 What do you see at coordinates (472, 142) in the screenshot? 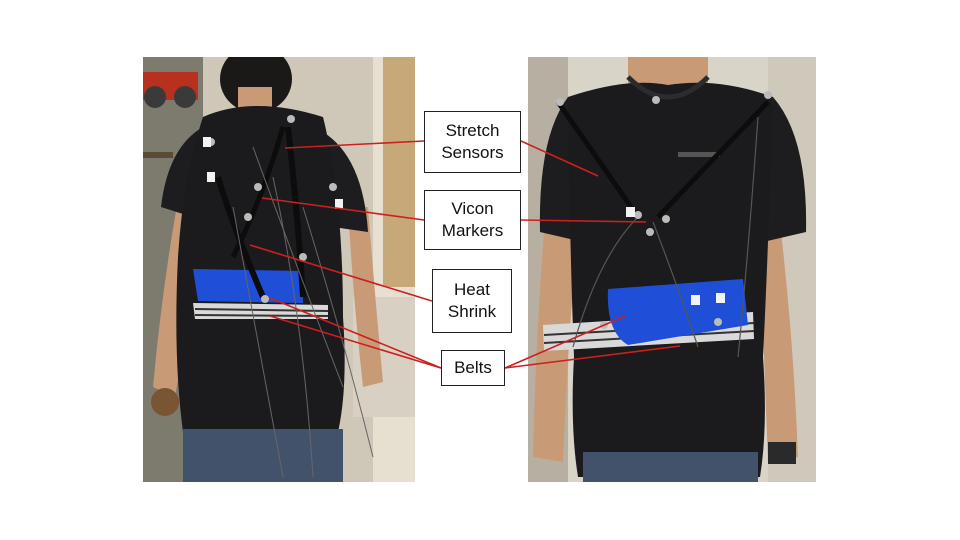
I see `stretch-sensors-label: Stretch Sensors` at bounding box center [472, 142].